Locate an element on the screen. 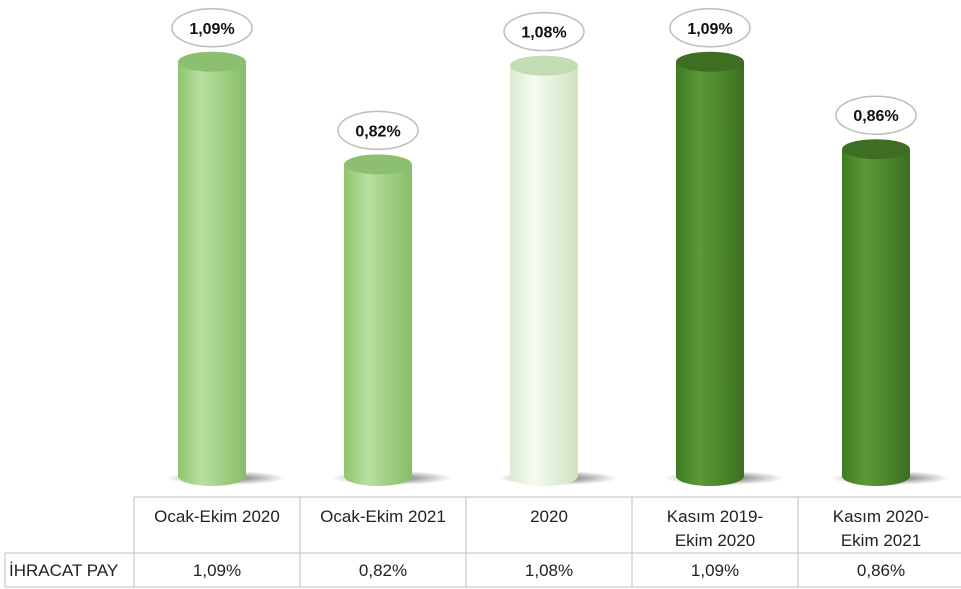 This screenshot has width=961, height=589. value-label: 1,08% is located at coordinates (543, 33).